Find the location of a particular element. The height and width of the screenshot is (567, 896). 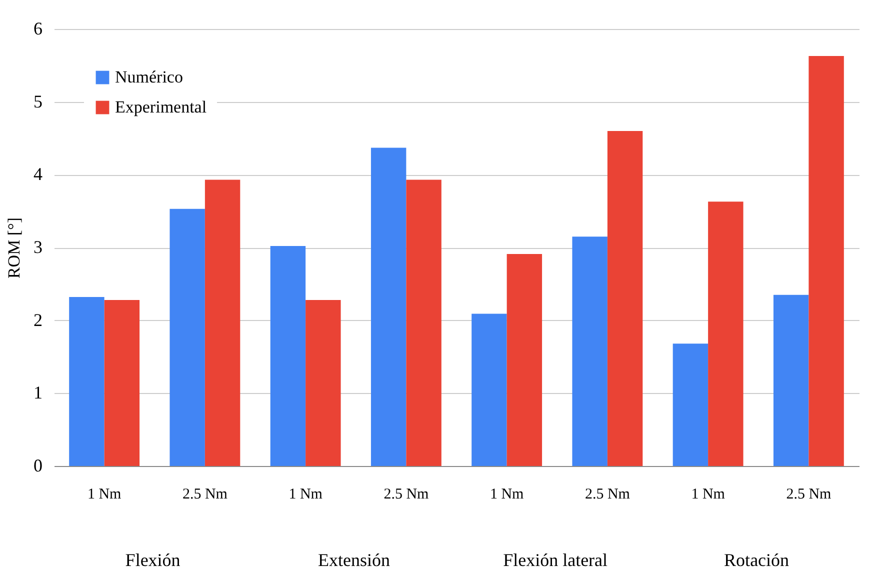

y-tick-label: 4 is located at coordinates (38, 174).